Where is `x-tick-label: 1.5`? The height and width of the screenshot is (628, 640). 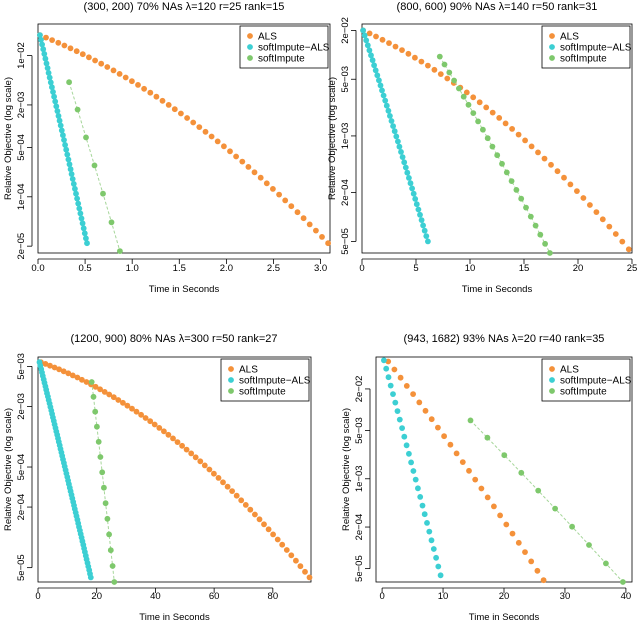
x-tick-label: 1.5 is located at coordinates (179, 268).